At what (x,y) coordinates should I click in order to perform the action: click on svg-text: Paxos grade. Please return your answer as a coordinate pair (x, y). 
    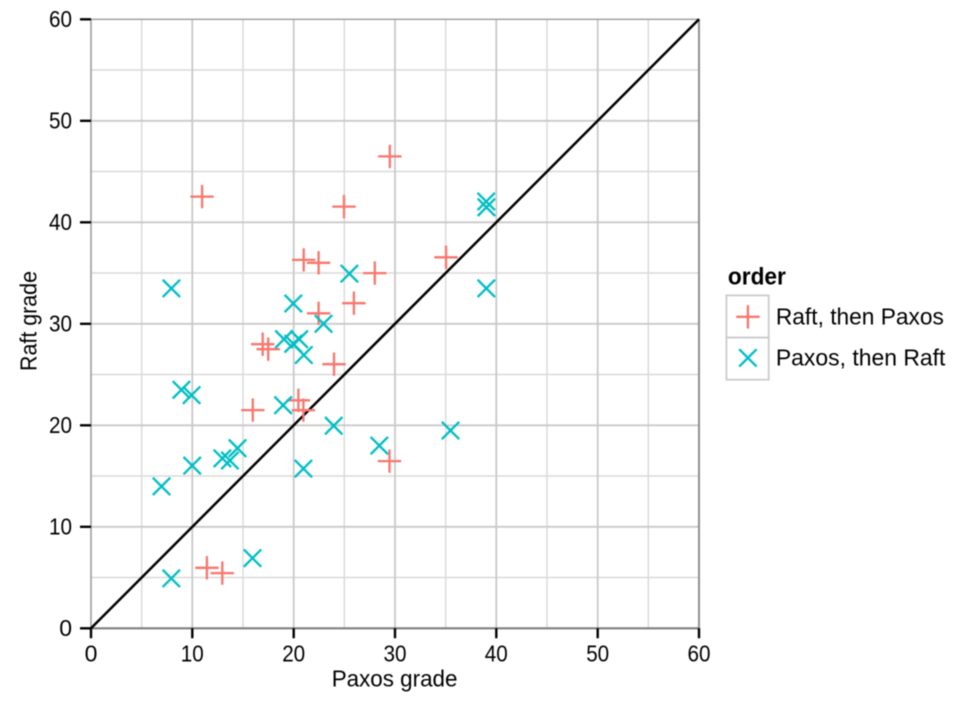
    Looking at the image, I should click on (395, 679).